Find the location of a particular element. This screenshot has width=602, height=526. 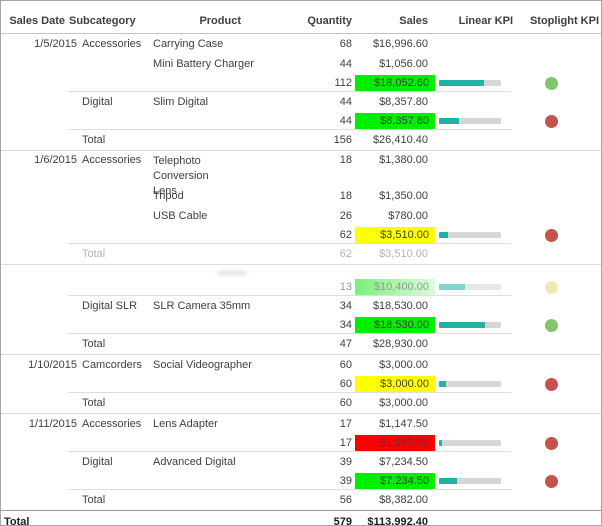

sales-value: $28,930.00 is located at coordinates (400, 344).